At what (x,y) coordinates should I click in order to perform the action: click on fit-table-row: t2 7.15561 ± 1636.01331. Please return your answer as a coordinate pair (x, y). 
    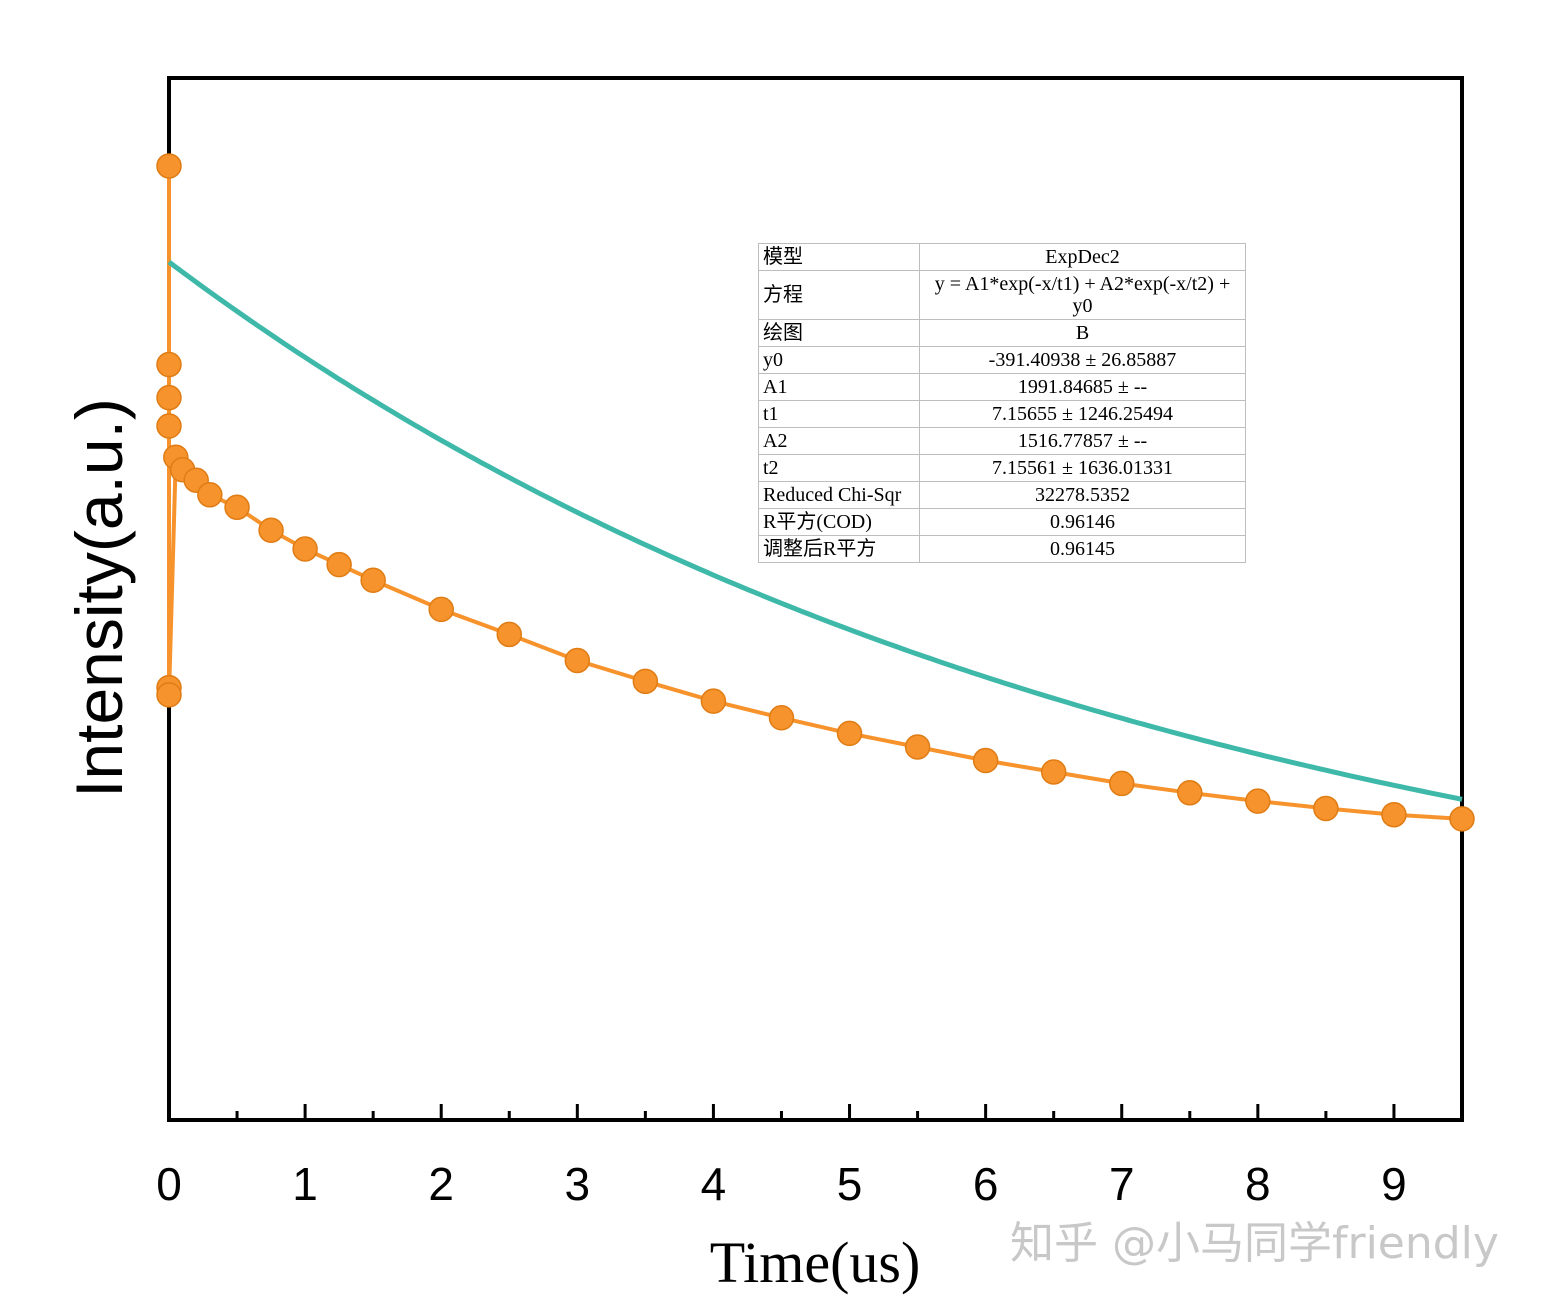
    Looking at the image, I should click on (1002, 468).